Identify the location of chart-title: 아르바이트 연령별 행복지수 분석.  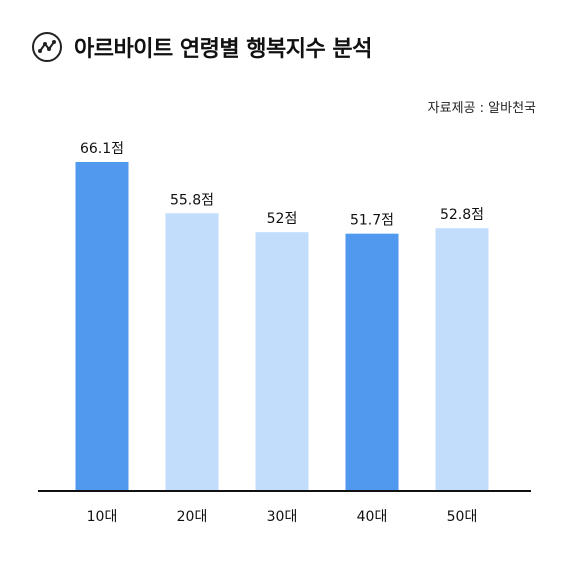
(223, 49).